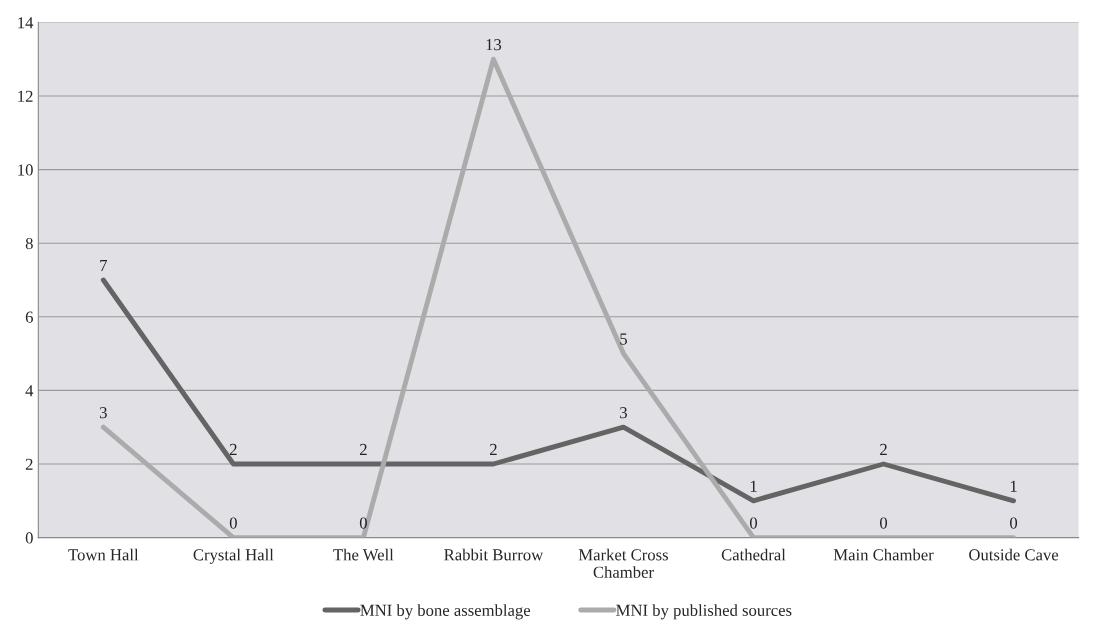 The width and height of the screenshot is (1095, 640). What do you see at coordinates (623, 339) in the screenshot?
I see `data-label: 5` at bounding box center [623, 339].